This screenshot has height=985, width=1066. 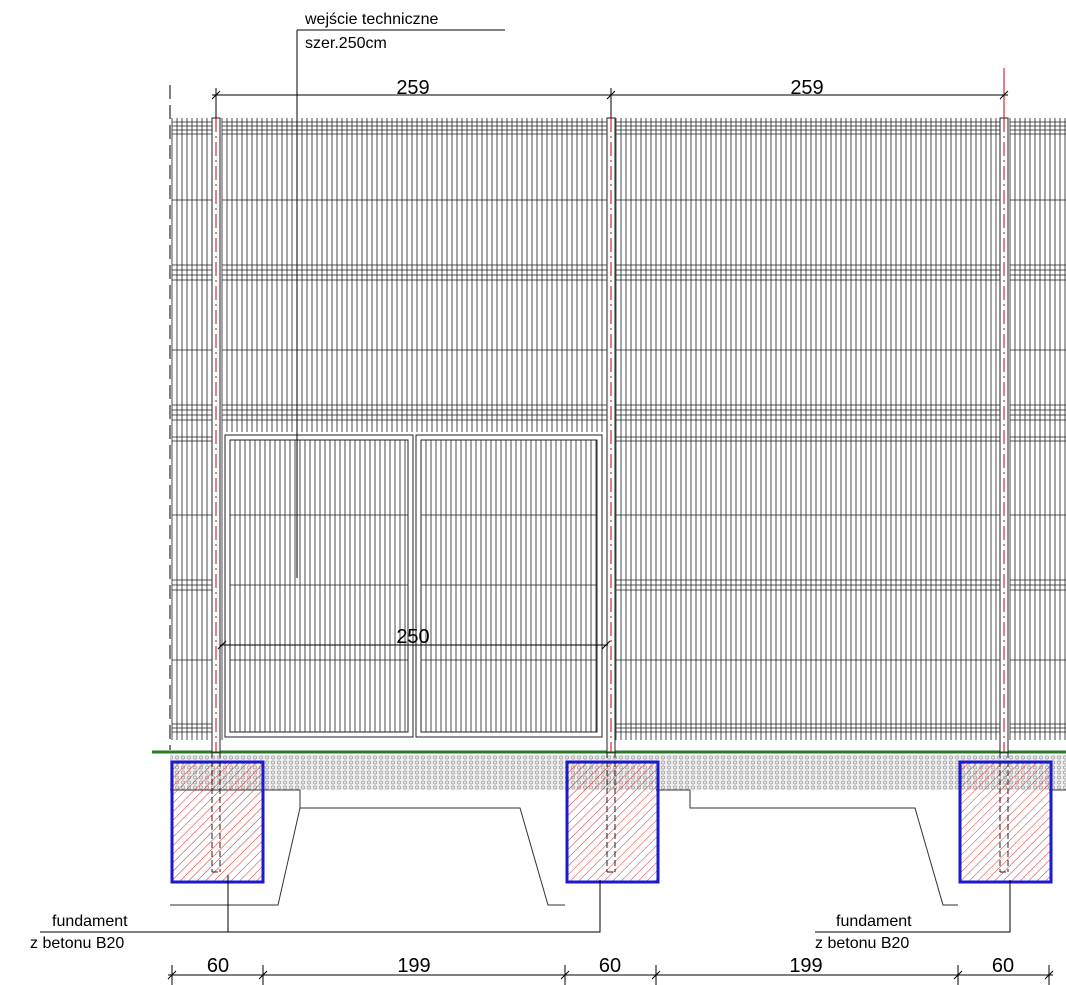 I want to click on foundation-leaders, so click(x=525, y=904).